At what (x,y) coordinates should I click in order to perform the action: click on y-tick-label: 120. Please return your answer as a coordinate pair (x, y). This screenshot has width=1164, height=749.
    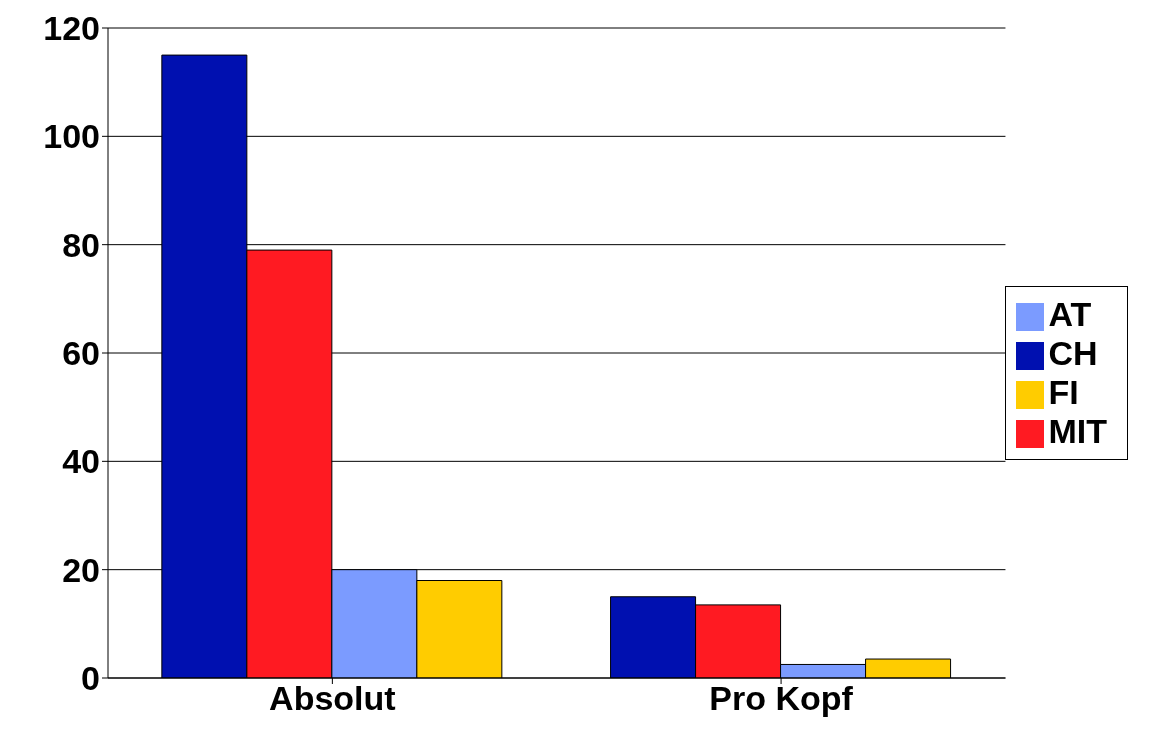
    Looking at the image, I should click on (71, 28).